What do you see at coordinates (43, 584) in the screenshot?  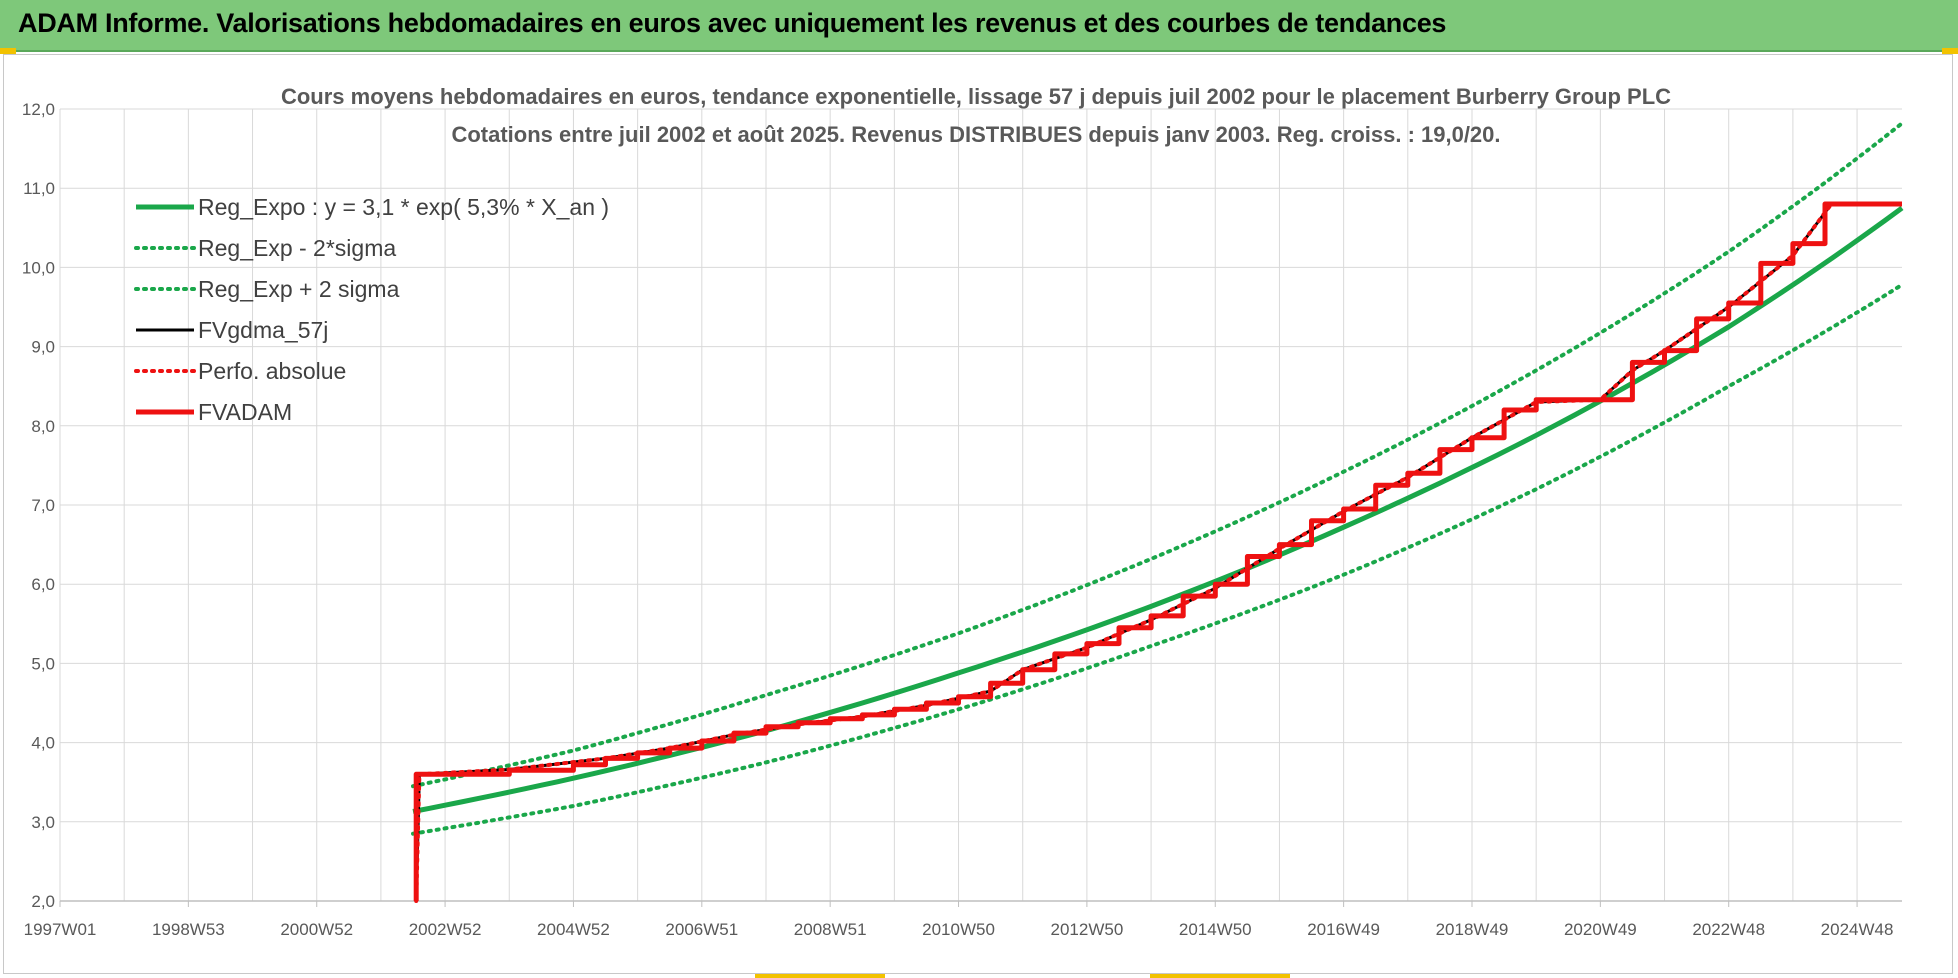 I see `y-tick-label: 6,0` at bounding box center [43, 584].